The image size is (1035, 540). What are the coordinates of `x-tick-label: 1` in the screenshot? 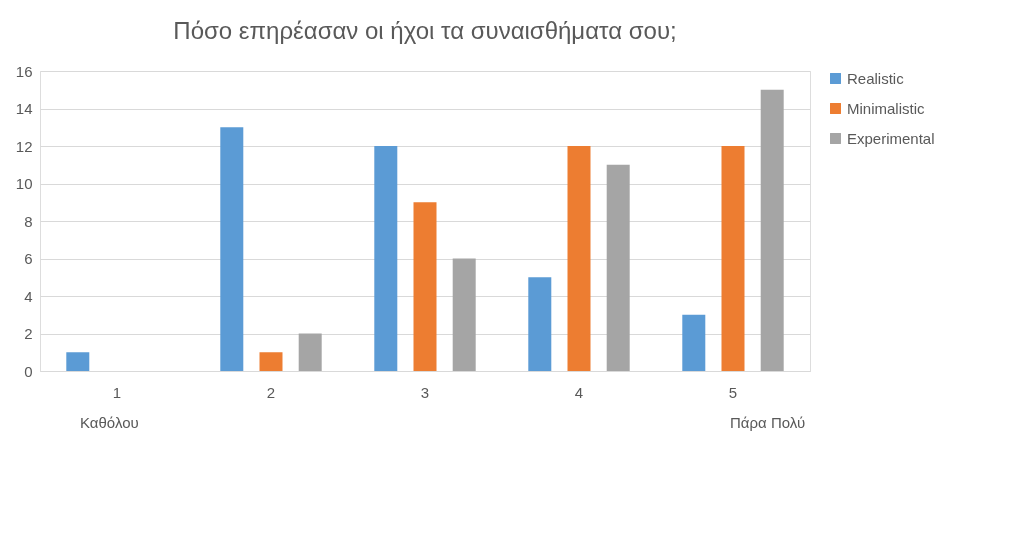 It's located at (117, 392).